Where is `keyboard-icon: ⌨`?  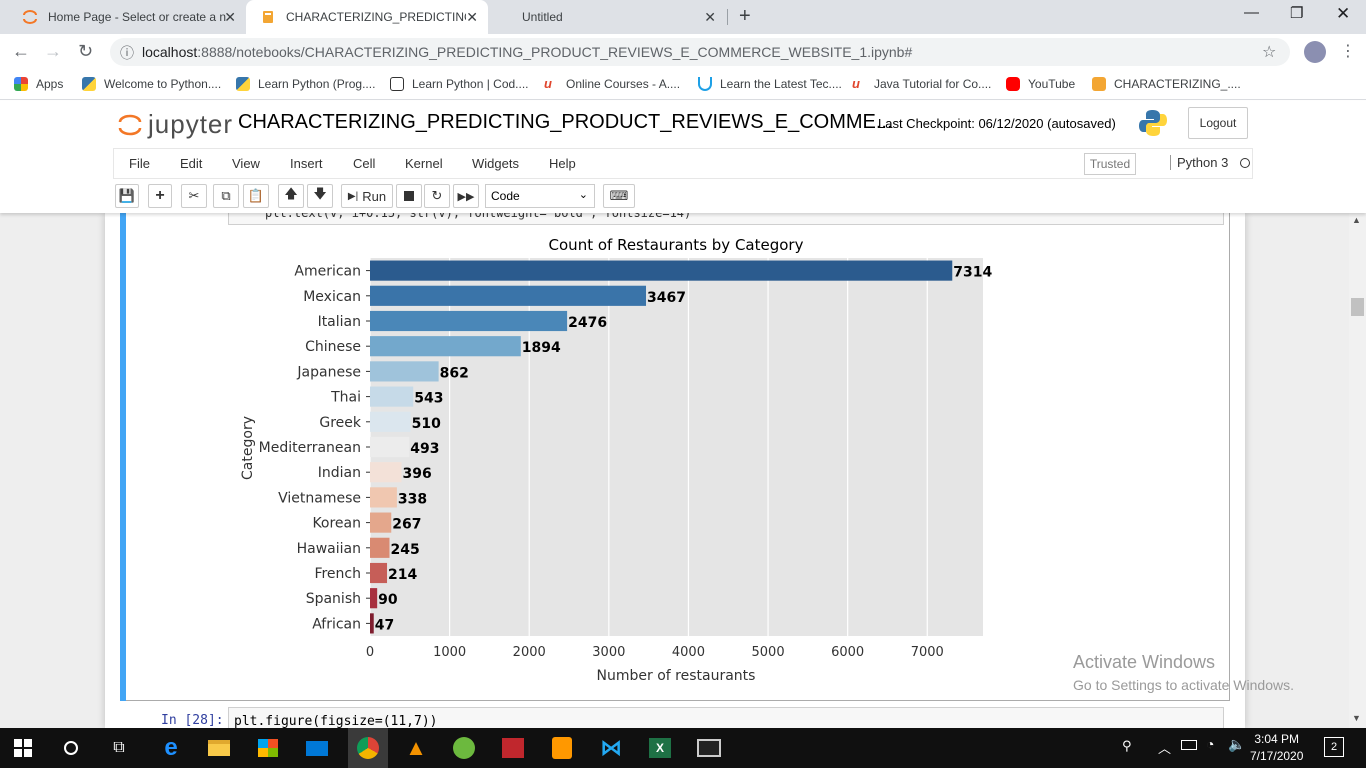
keyboard-icon: ⌨ is located at coordinates (619, 196).